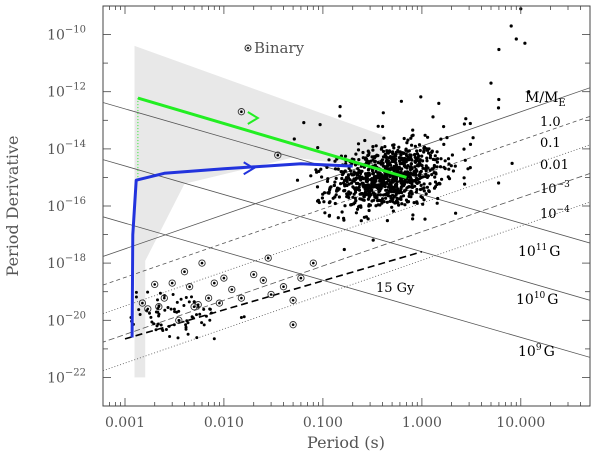  Describe the element at coordinates (527, 352) in the screenshot. I see `field-label-9-base: 10` at that location.